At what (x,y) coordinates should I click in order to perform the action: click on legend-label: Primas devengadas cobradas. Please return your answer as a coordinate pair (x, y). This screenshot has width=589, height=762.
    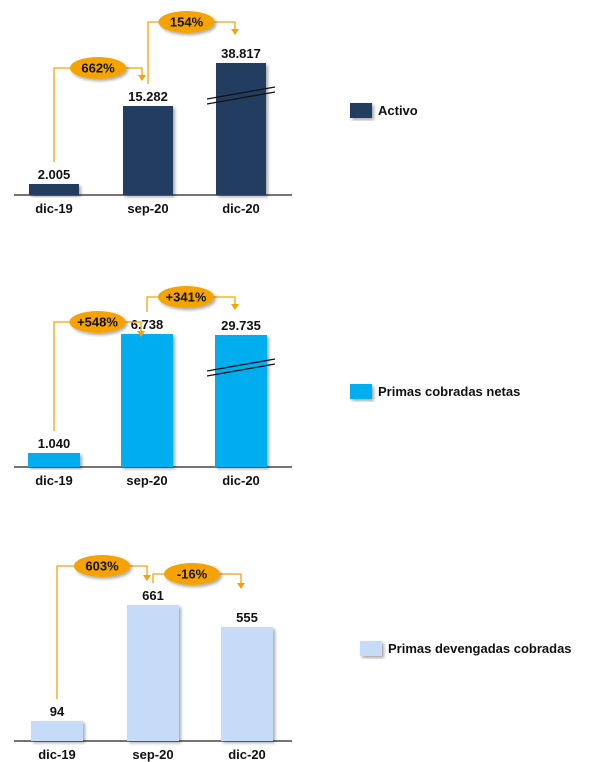
    Looking at the image, I should click on (480, 648).